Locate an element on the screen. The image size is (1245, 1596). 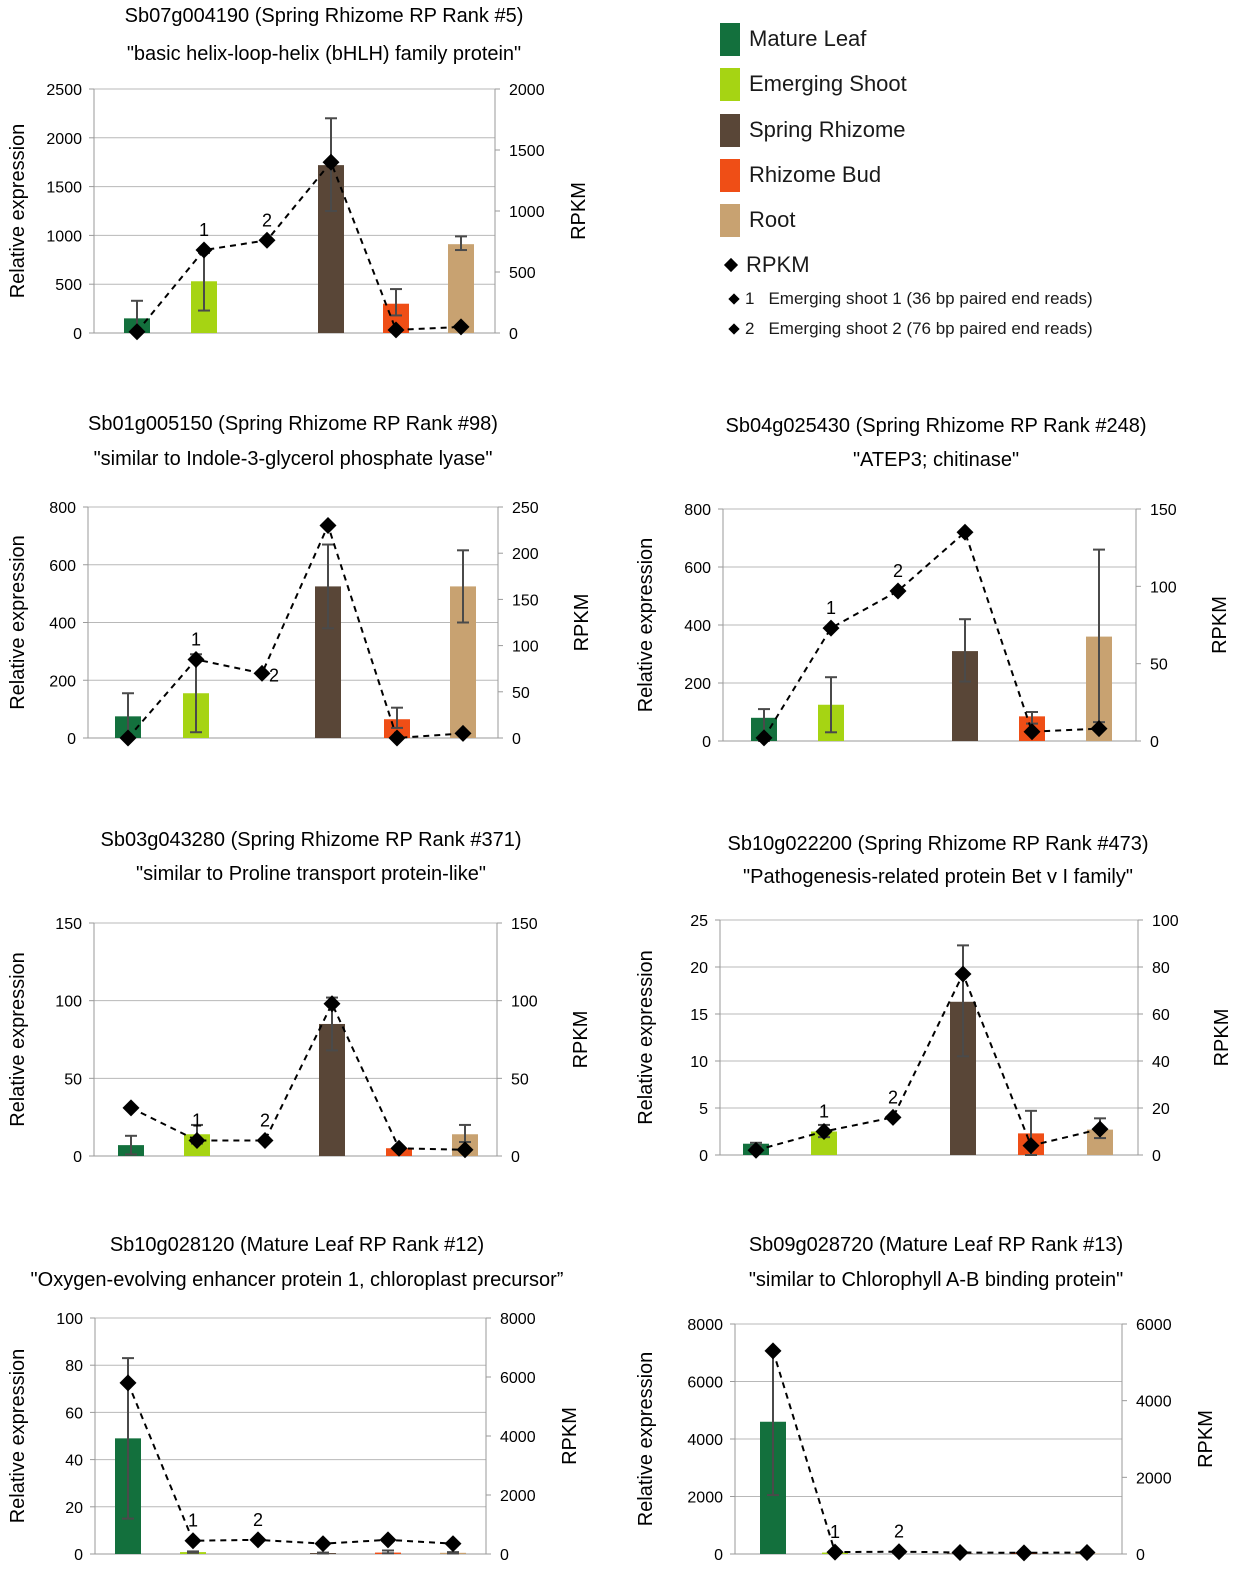
y2-tick-label: 40 is located at coordinates (1161, 1062).